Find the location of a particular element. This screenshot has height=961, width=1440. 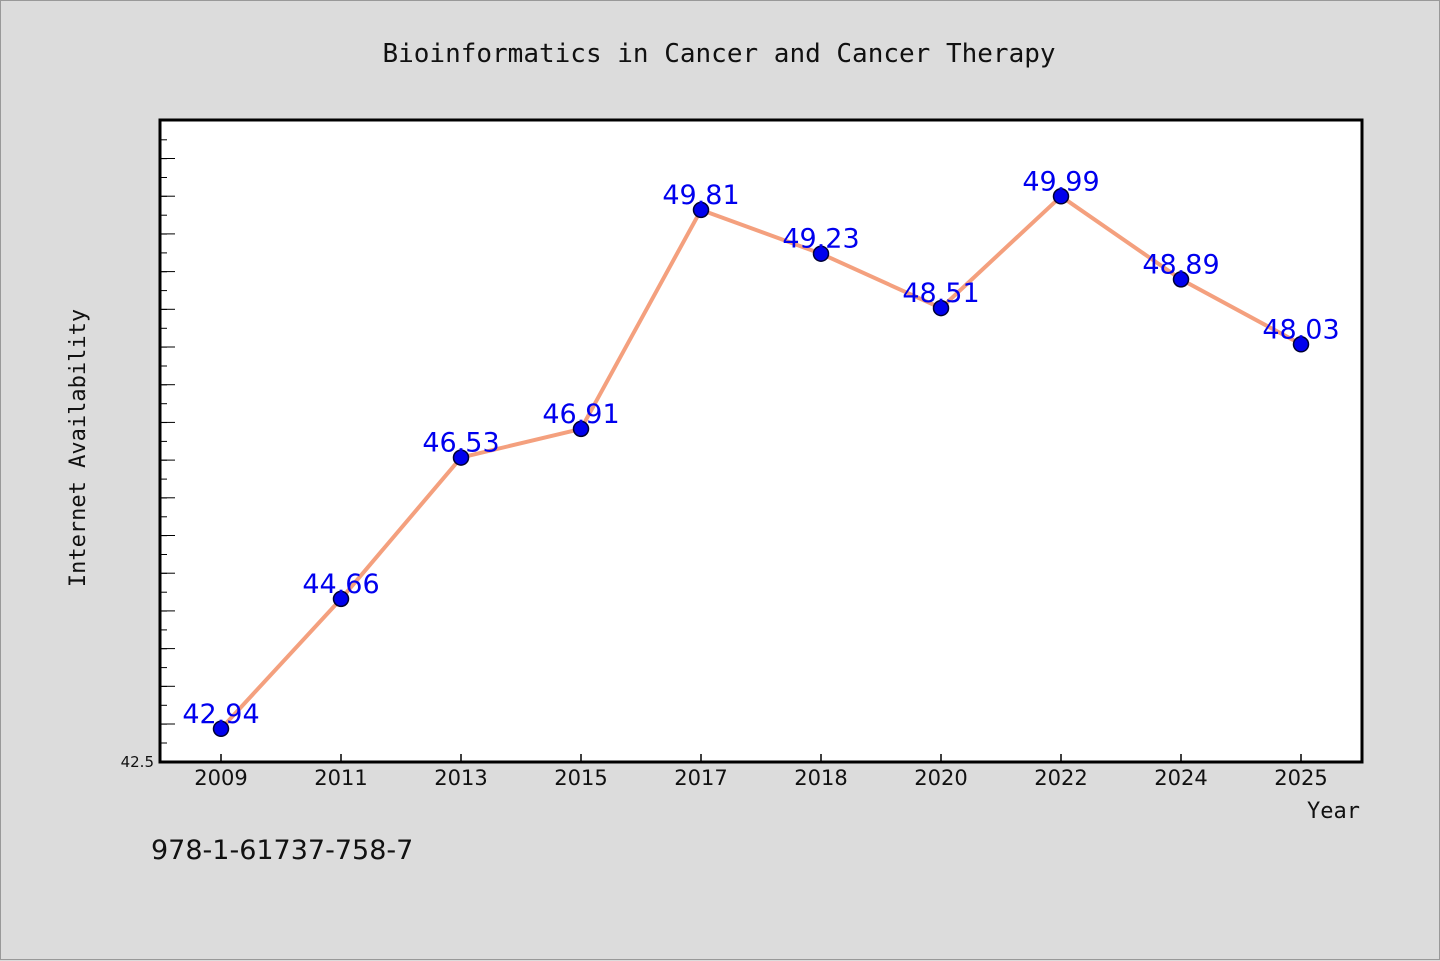

x-tick-label: 2017 is located at coordinates (700, 778).